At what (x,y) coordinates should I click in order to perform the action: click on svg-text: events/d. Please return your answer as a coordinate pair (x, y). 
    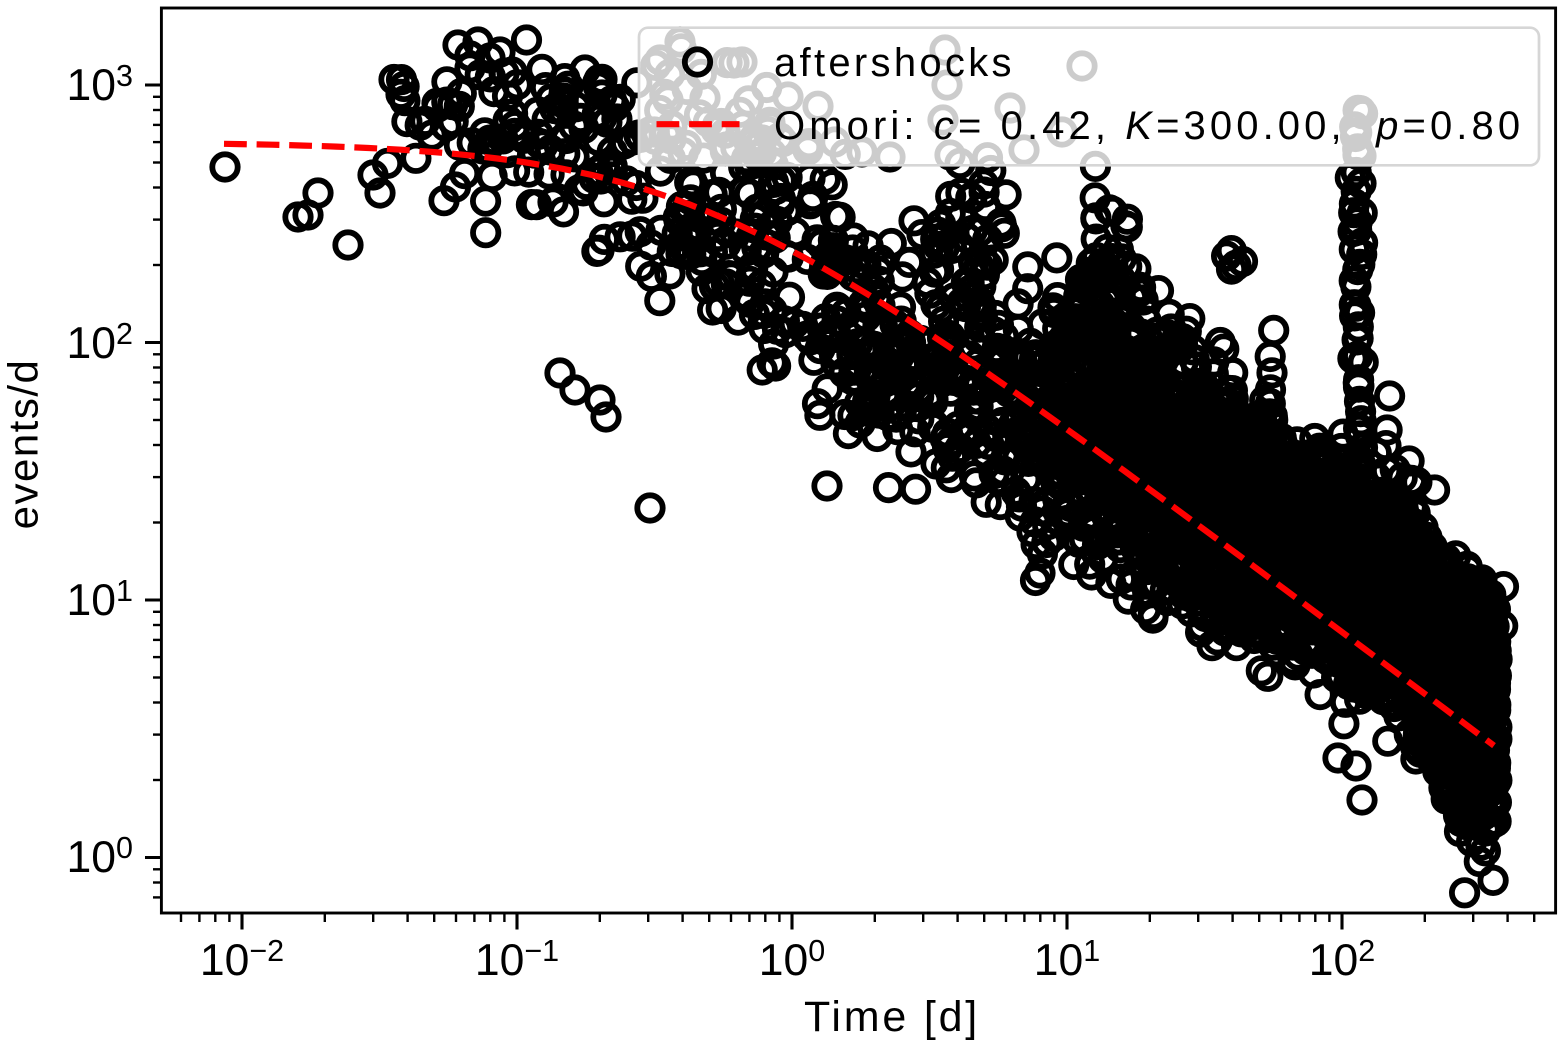
    Looking at the image, I should click on (23, 444).